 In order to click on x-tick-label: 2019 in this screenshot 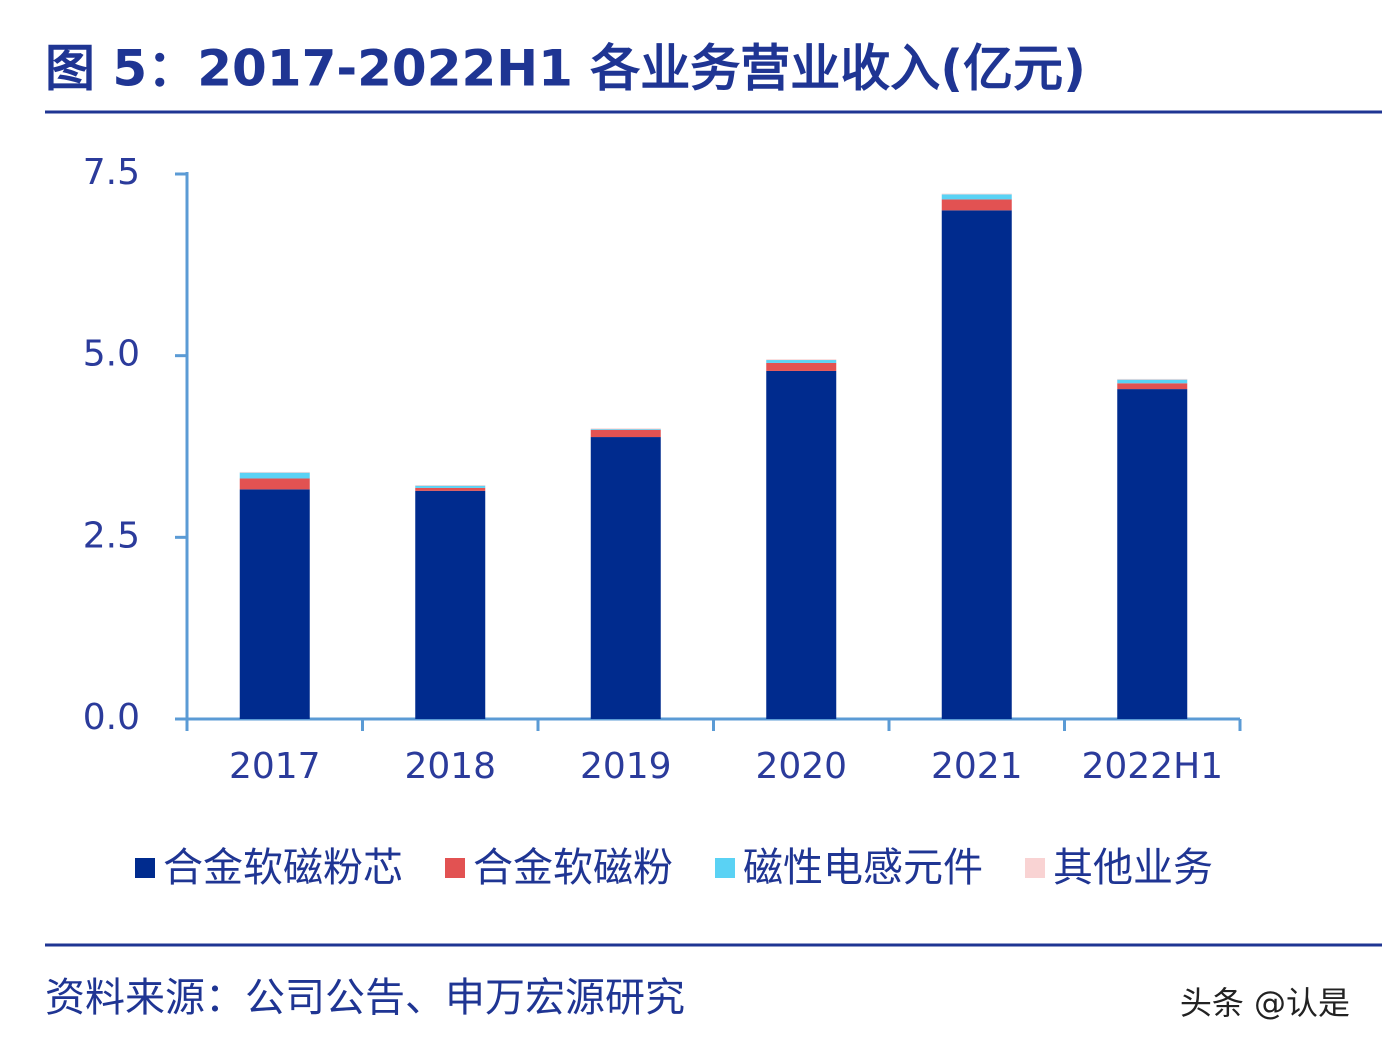, I will do `click(626, 766)`.